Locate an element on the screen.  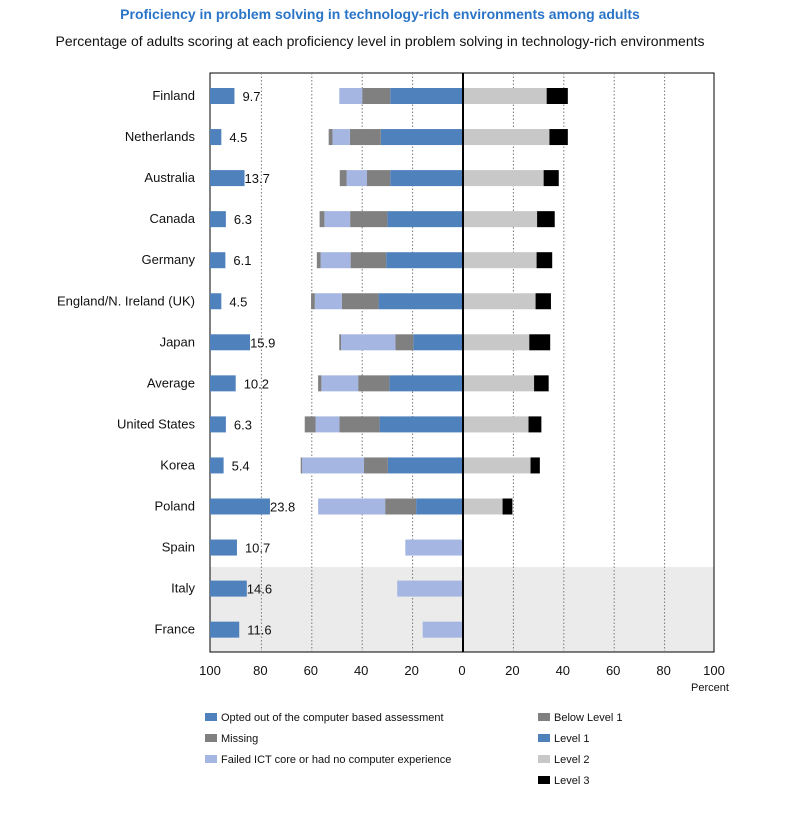
country-label: Korea is located at coordinates (177, 464).